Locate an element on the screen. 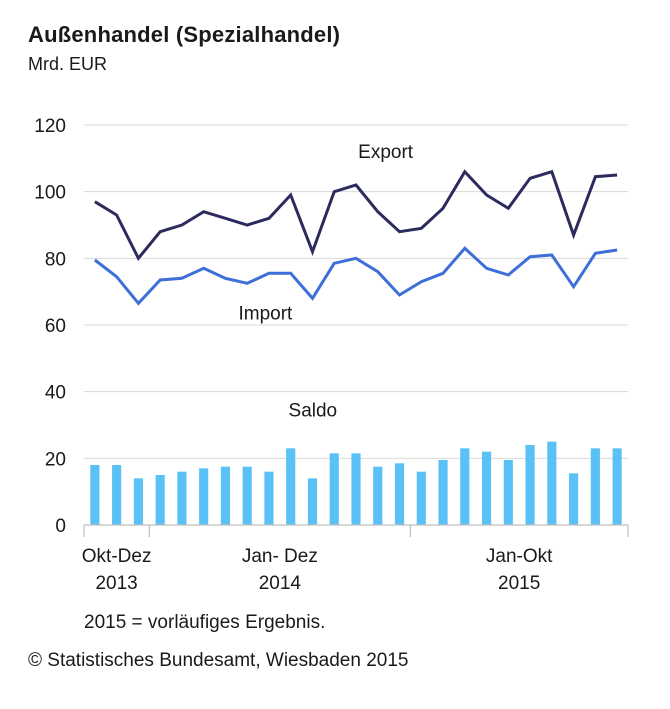 The height and width of the screenshot is (709, 670). footnote: 2015 = vorläufiges Ergebnis. is located at coordinates (205, 622).